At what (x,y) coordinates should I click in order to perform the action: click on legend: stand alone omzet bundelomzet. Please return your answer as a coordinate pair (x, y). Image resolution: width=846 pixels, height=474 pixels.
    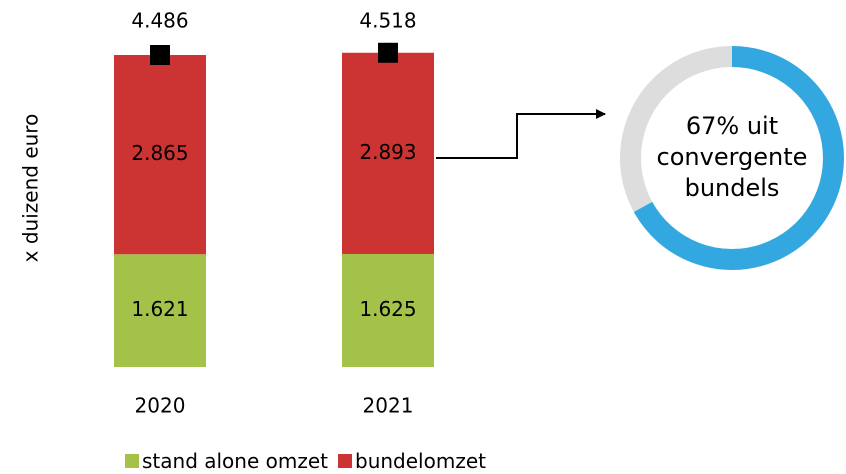
    Looking at the image, I should click on (310, 461).